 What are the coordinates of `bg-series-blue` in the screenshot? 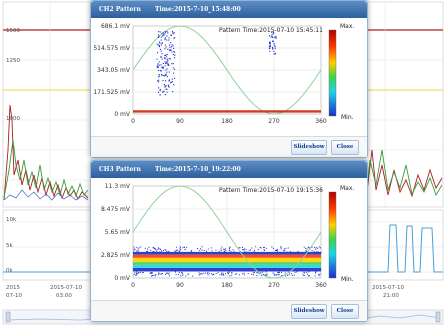 It's located at (46, 195).